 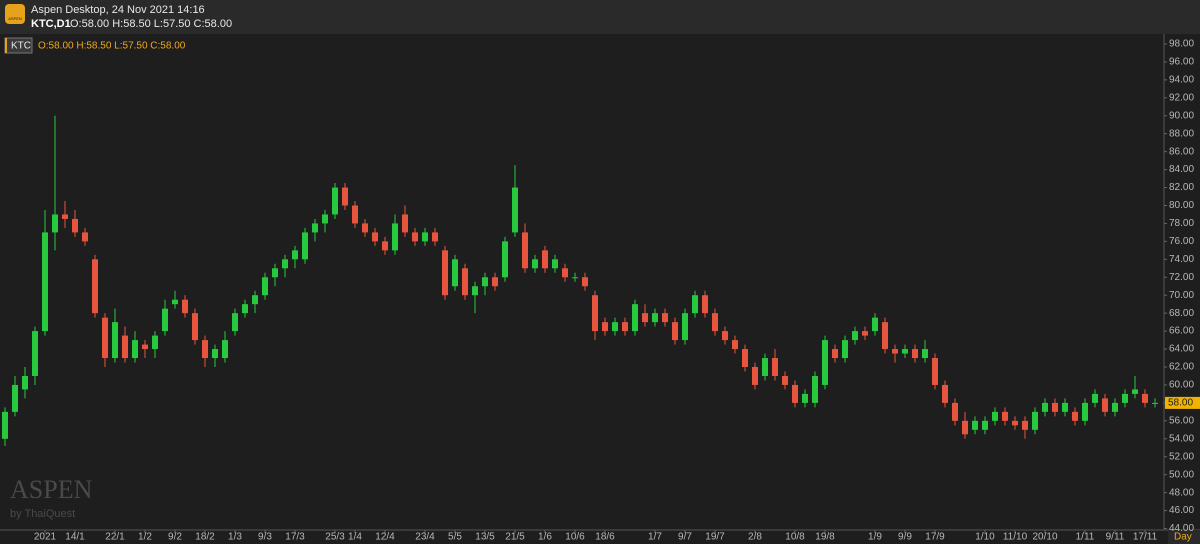 I want to click on x-tick-label: 2/8, so click(x=755, y=537).